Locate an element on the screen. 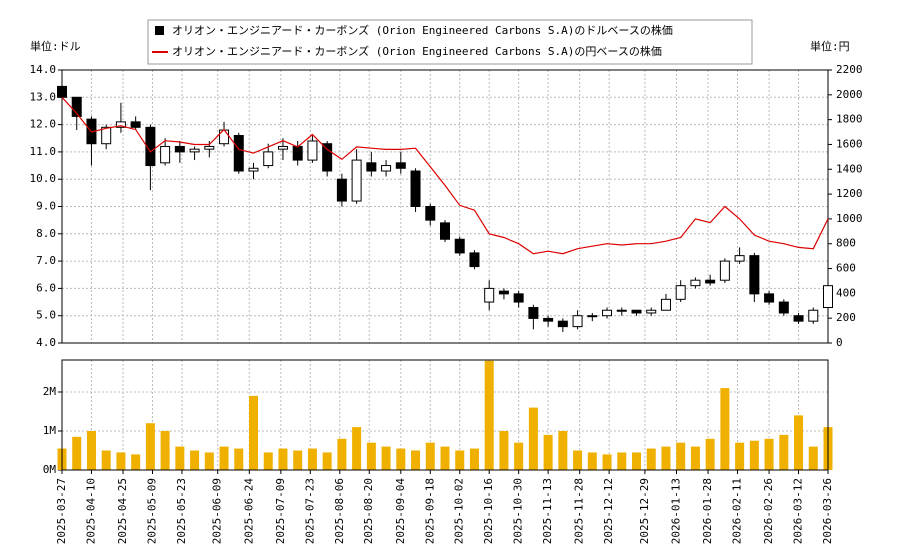 The height and width of the screenshot is (550, 900). y-tick-label: 8.0 is located at coordinates (46, 233).